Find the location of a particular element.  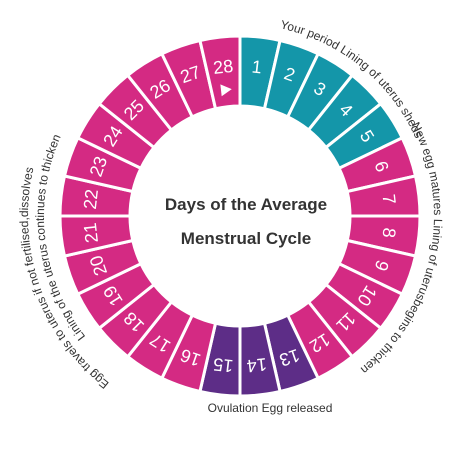

day-number: 1 is located at coordinates (257, 66).